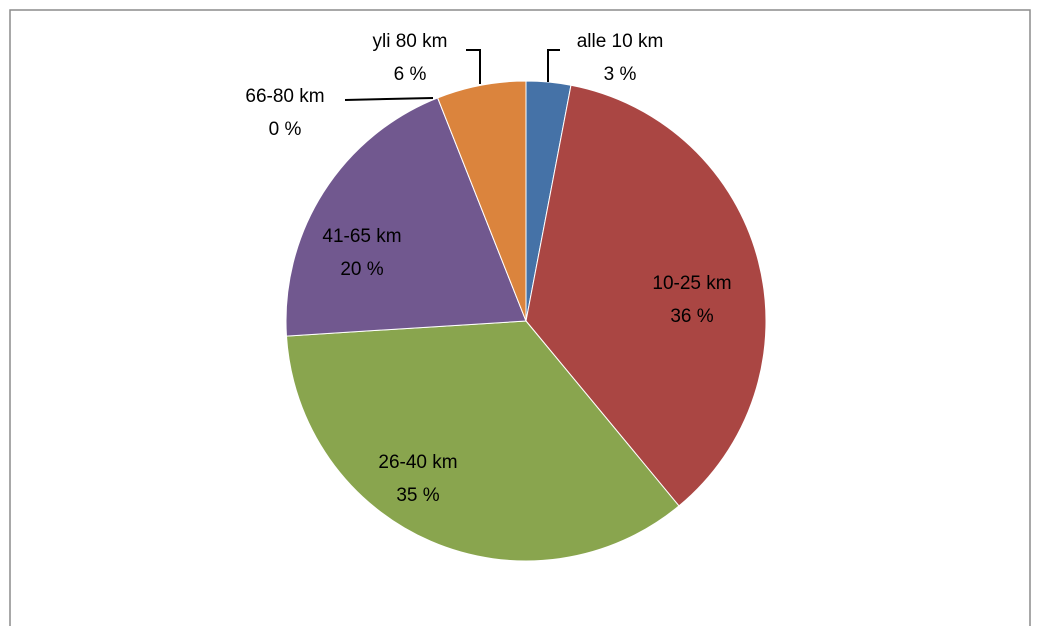  What do you see at coordinates (417, 495) in the screenshot?
I see `value-label: 35 %` at bounding box center [417, 495].